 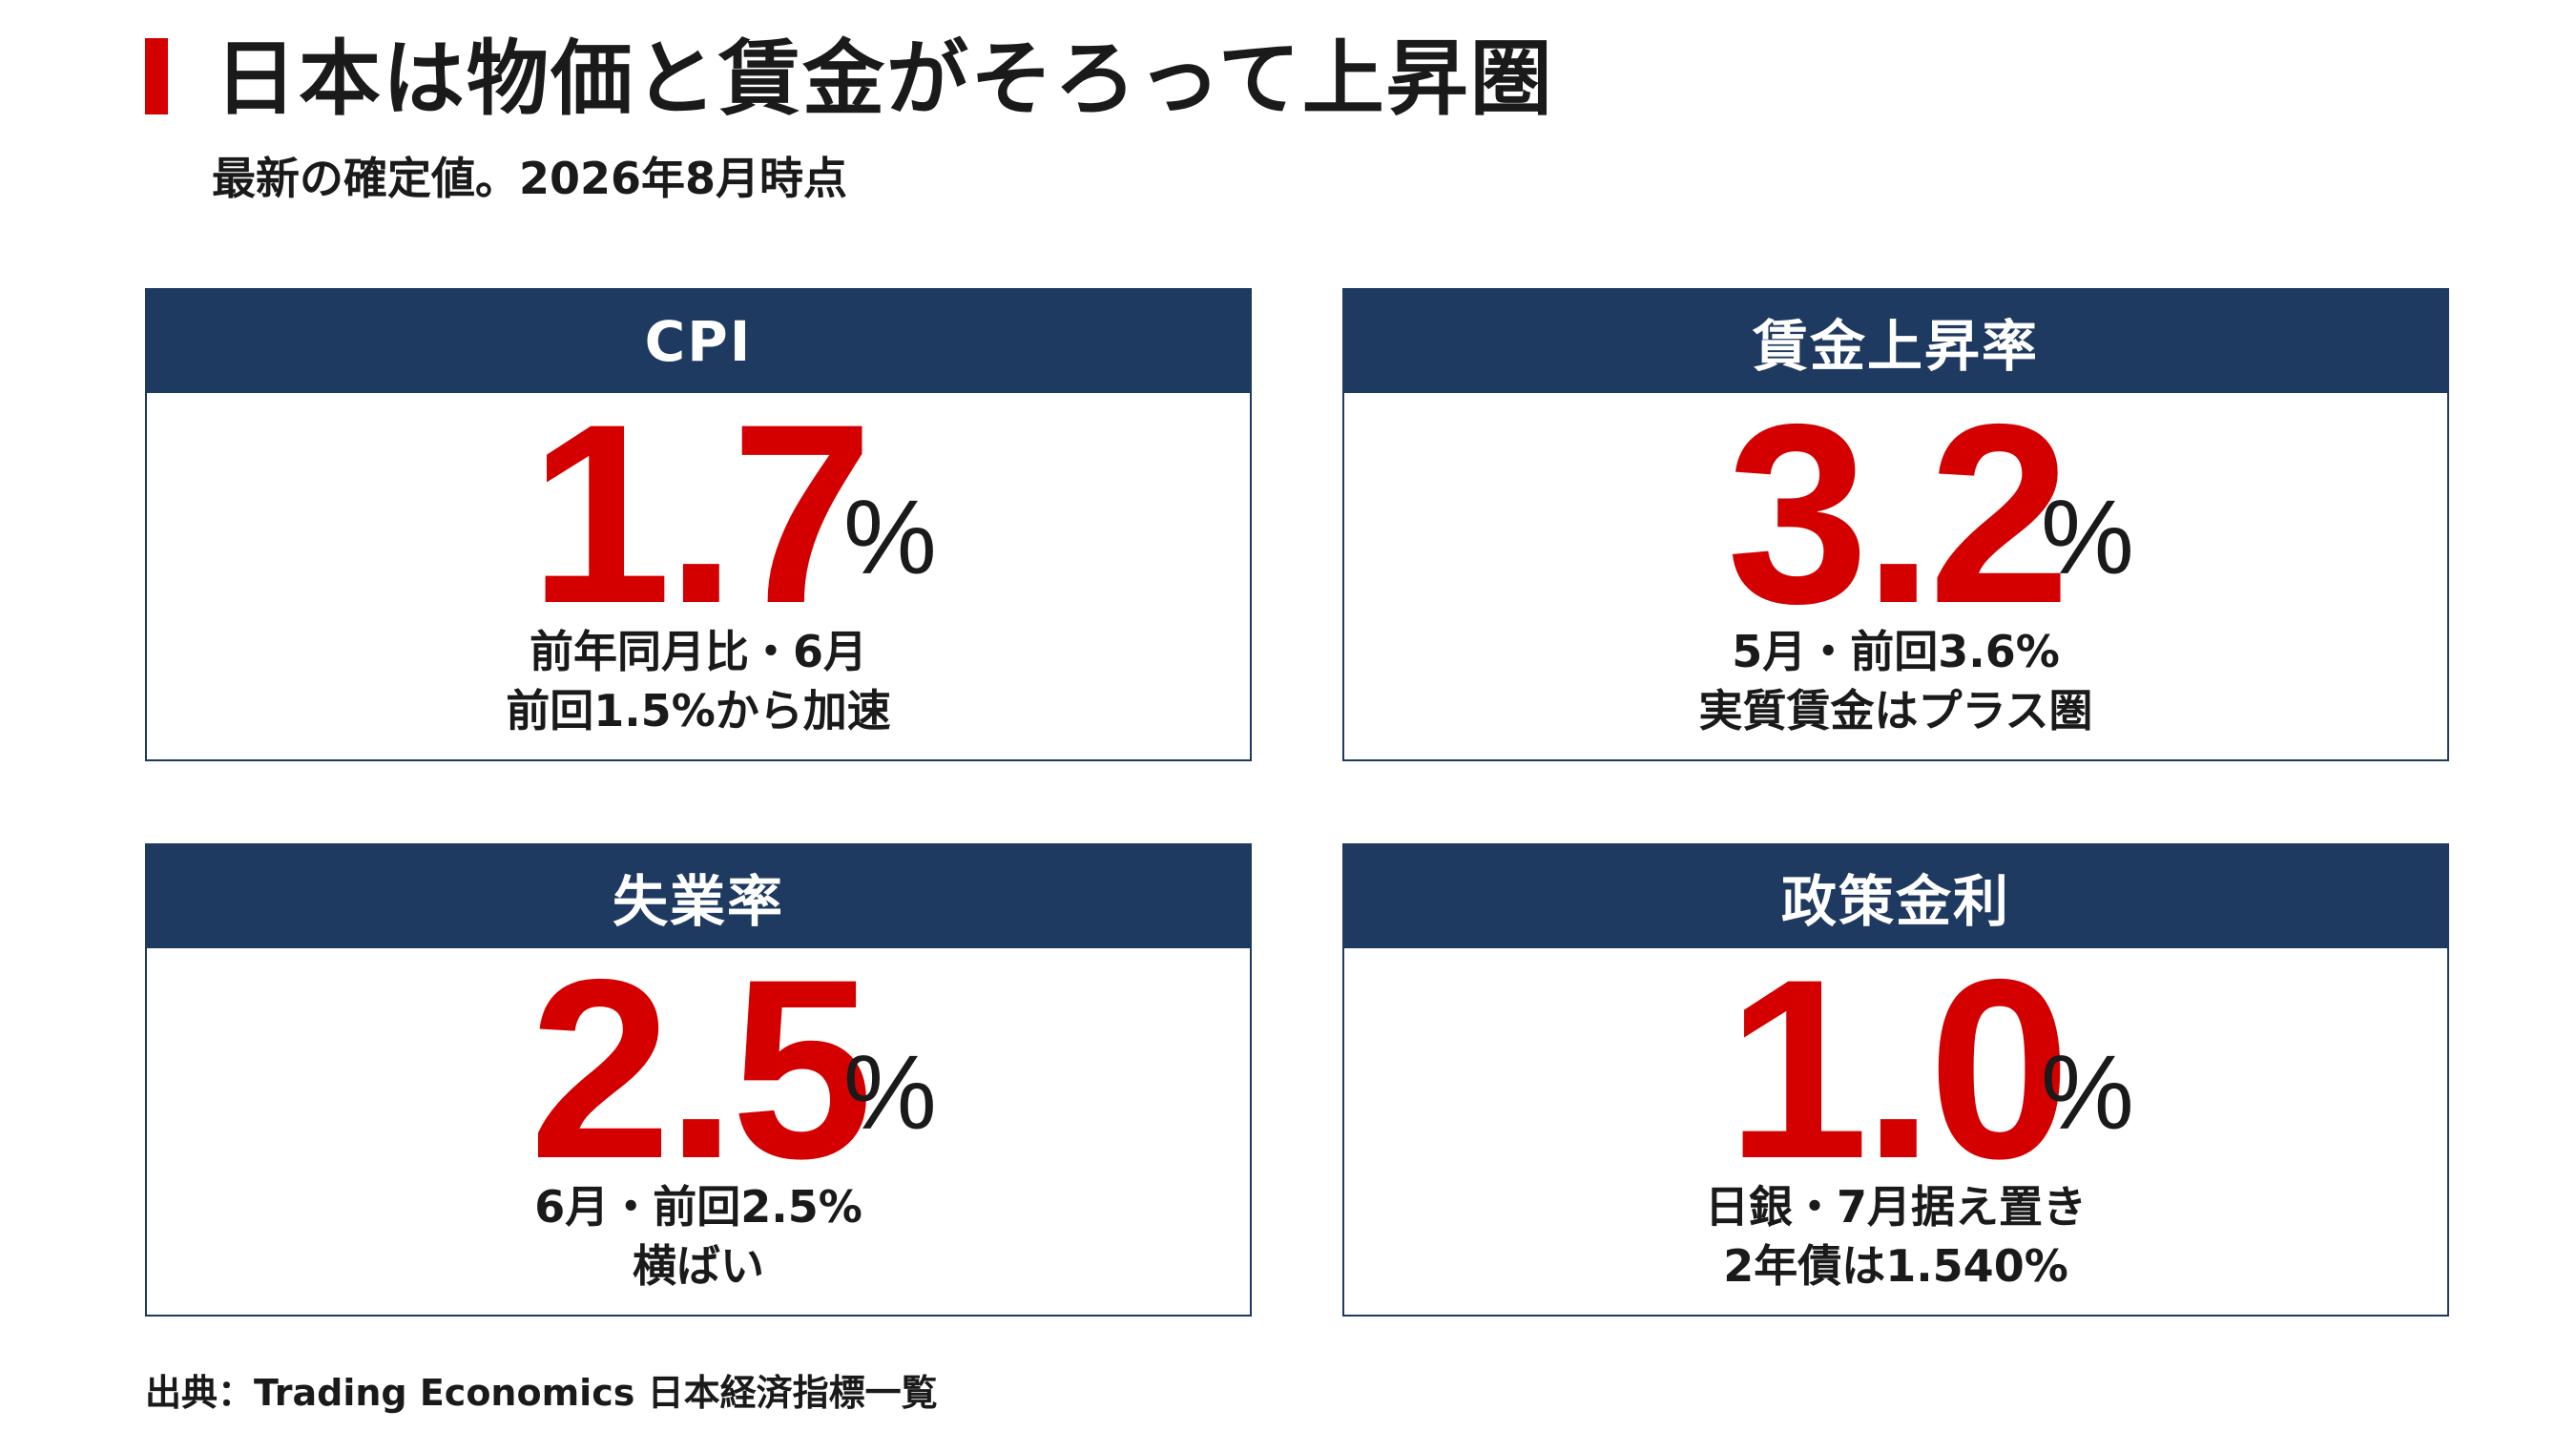 I want to click on metric-value: 1.0, so click(x=1898, y=1068).